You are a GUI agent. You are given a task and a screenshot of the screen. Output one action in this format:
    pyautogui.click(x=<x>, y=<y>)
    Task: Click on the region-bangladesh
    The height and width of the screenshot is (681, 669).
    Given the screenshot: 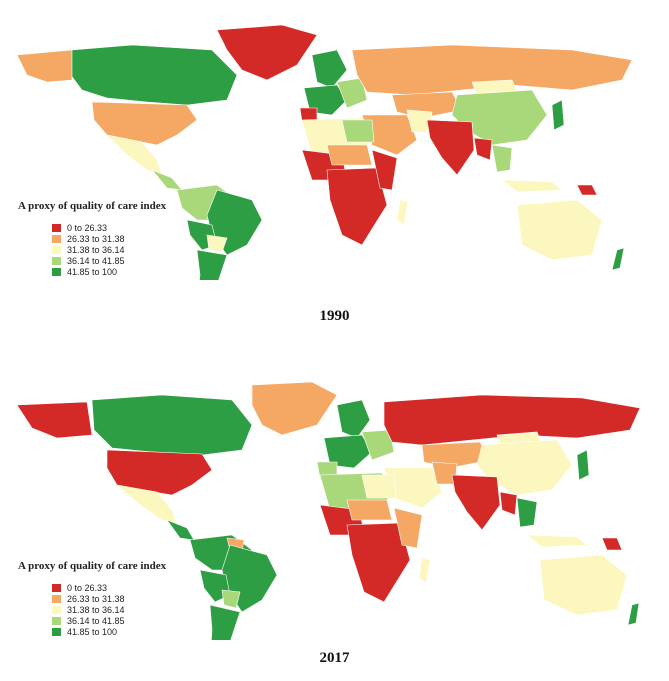 What is the action you would take?
    pyautogui.click(x=508, y=503)
    